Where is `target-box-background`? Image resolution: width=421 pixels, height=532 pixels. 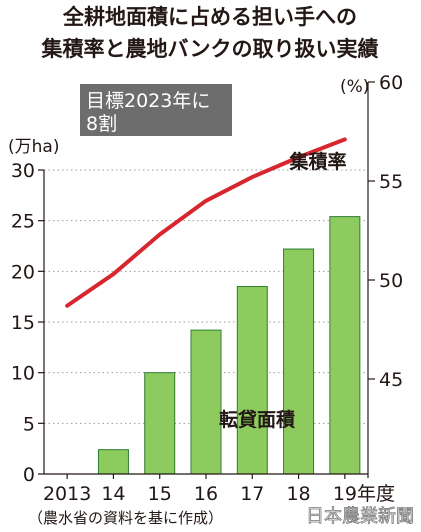 target-box-background is located at coordinates (156, 110).